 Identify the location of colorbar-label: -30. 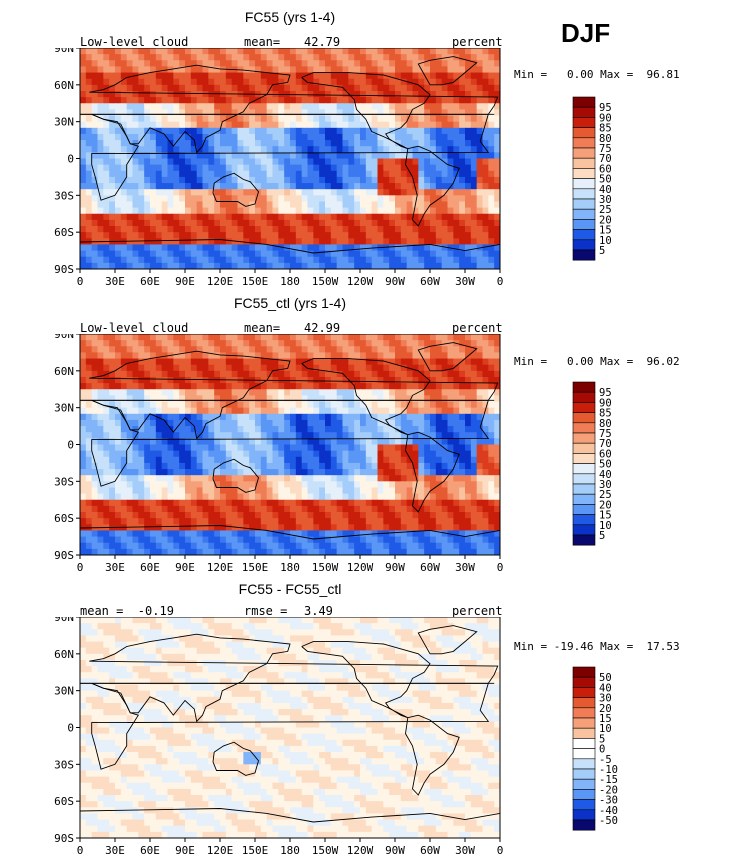
(608, 801).